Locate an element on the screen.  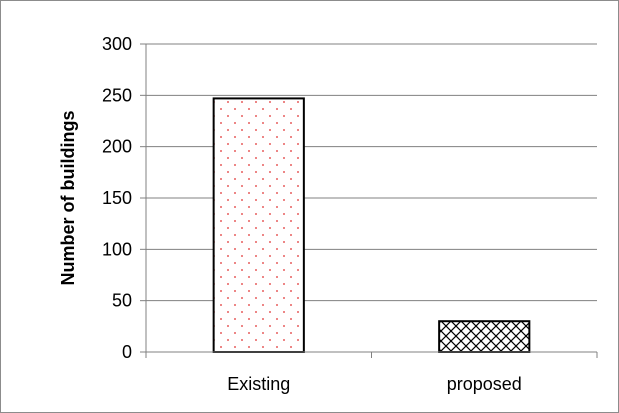
y-axis-title: Number of buildings is located at coordinates (68, 198).